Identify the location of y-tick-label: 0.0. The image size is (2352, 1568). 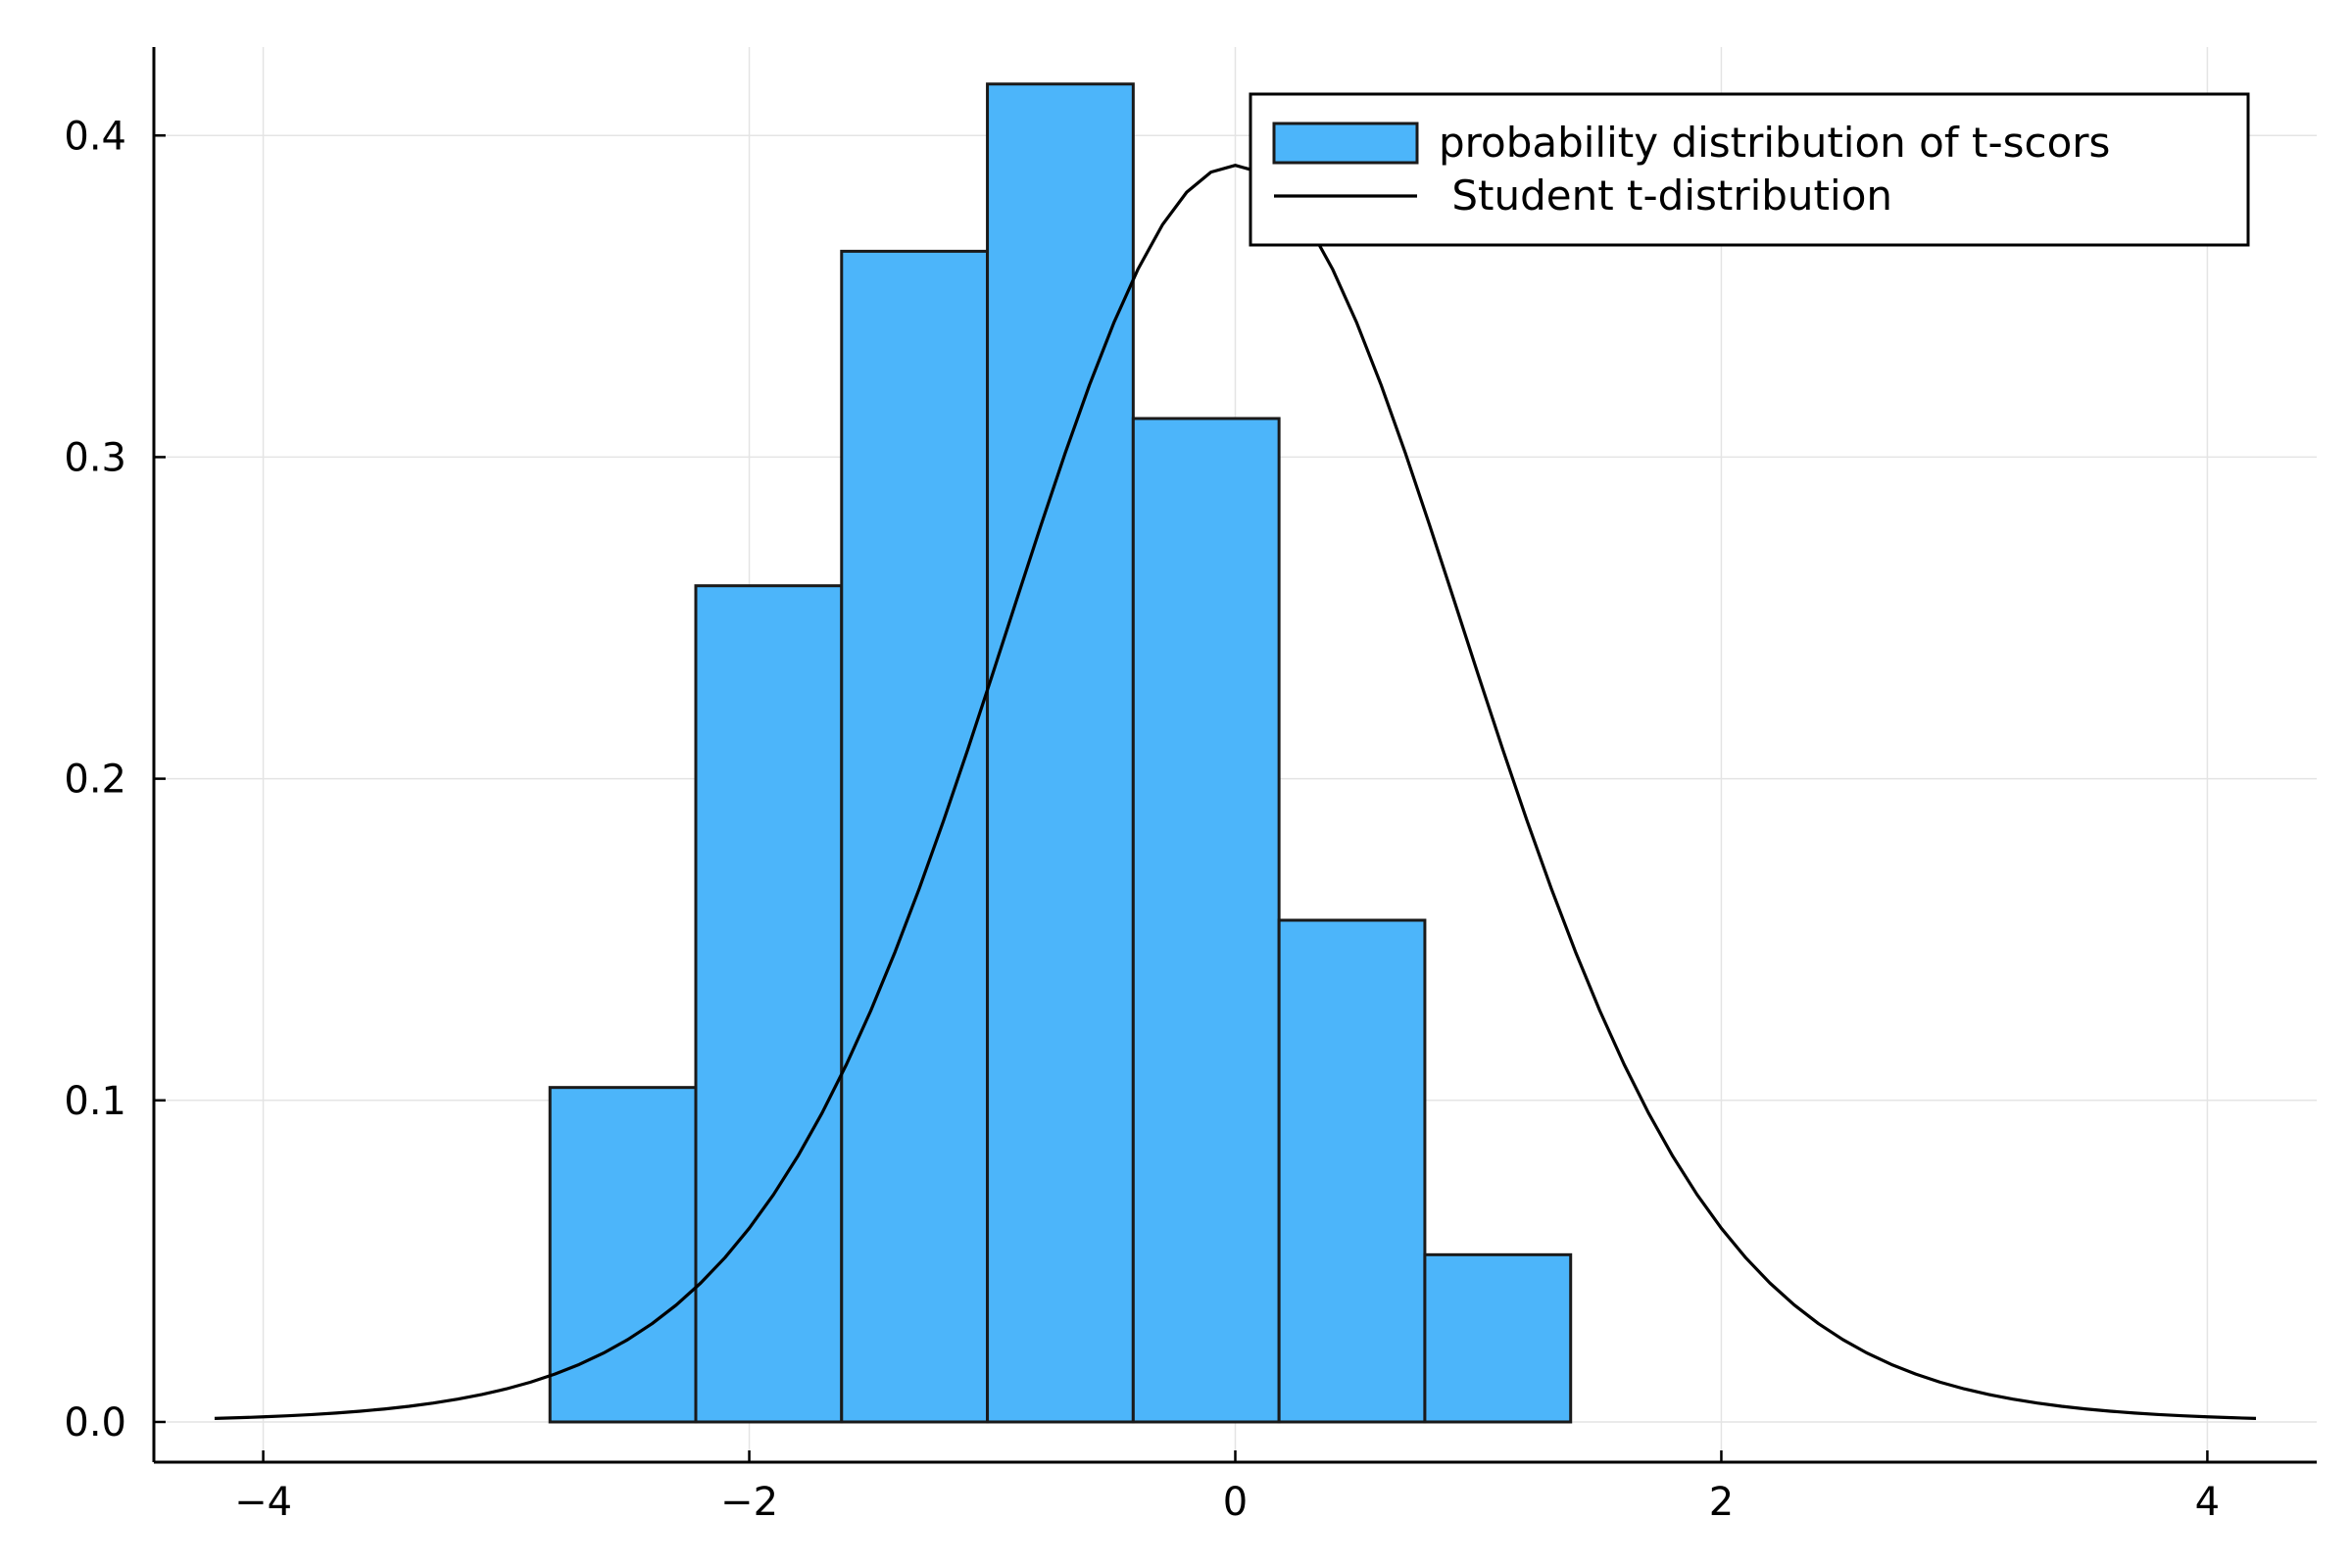
(95, 1423).